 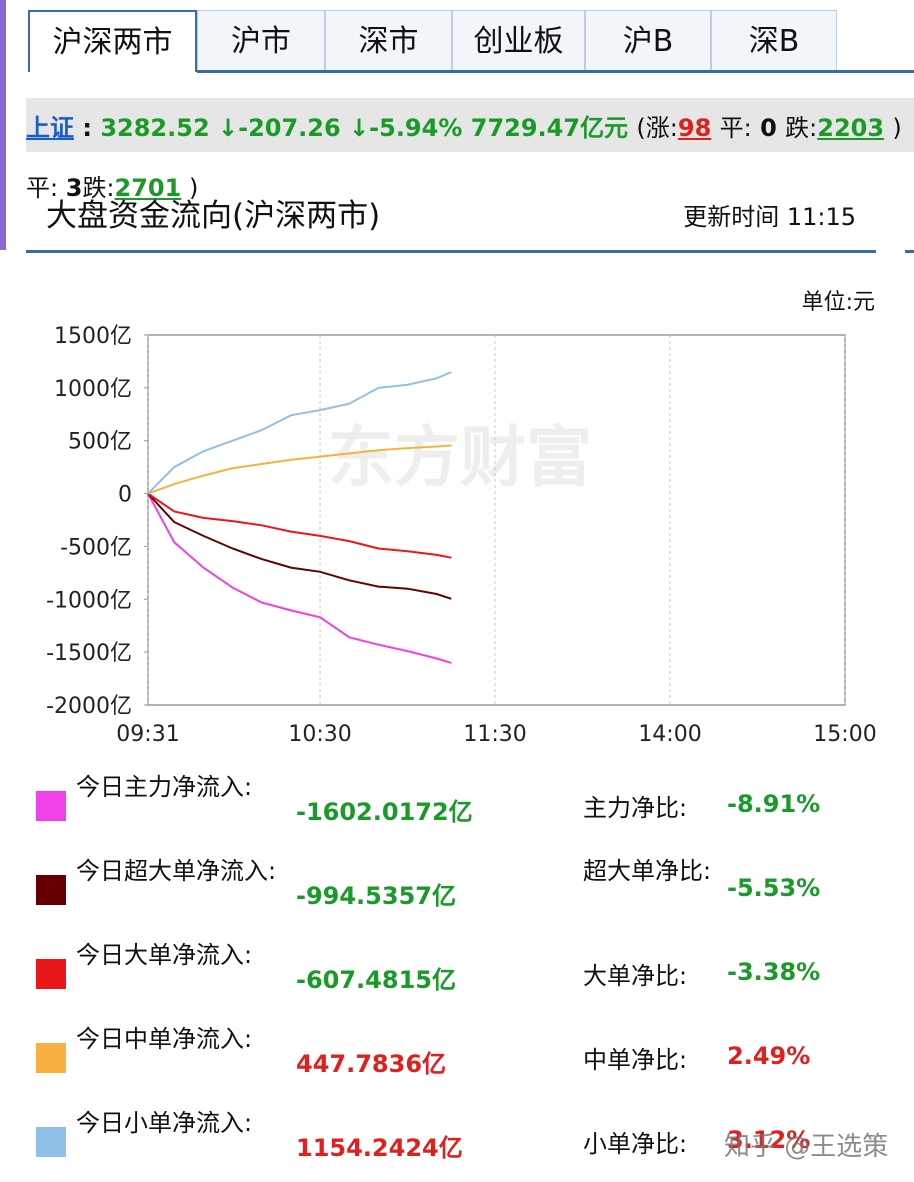 I want to click on credit: 知乎 @王选策, so click(x=806, y=1147).